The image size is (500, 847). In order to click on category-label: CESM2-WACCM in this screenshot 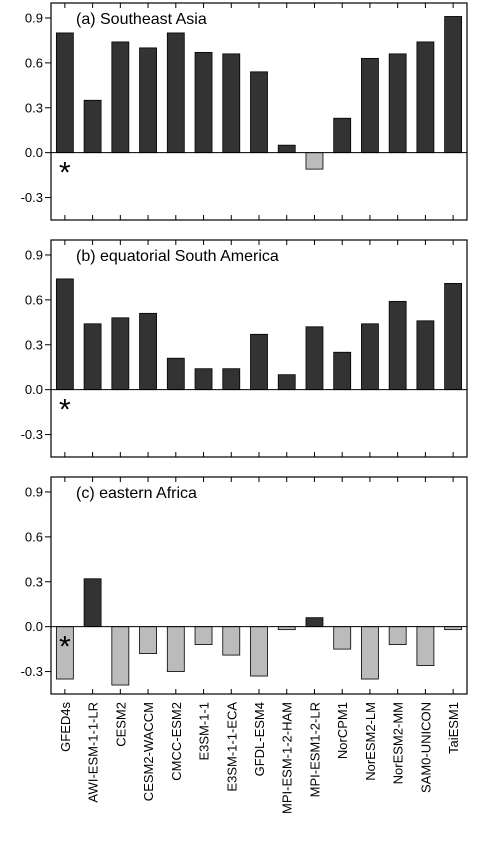, I will do `click(148, 751)`.